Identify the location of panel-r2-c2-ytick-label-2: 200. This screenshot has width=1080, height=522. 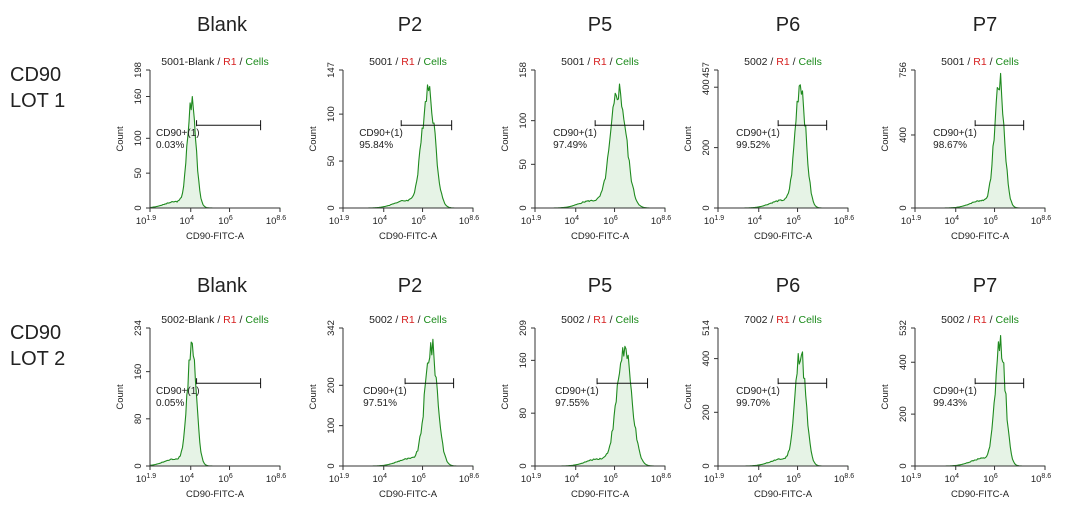
(331, 385).